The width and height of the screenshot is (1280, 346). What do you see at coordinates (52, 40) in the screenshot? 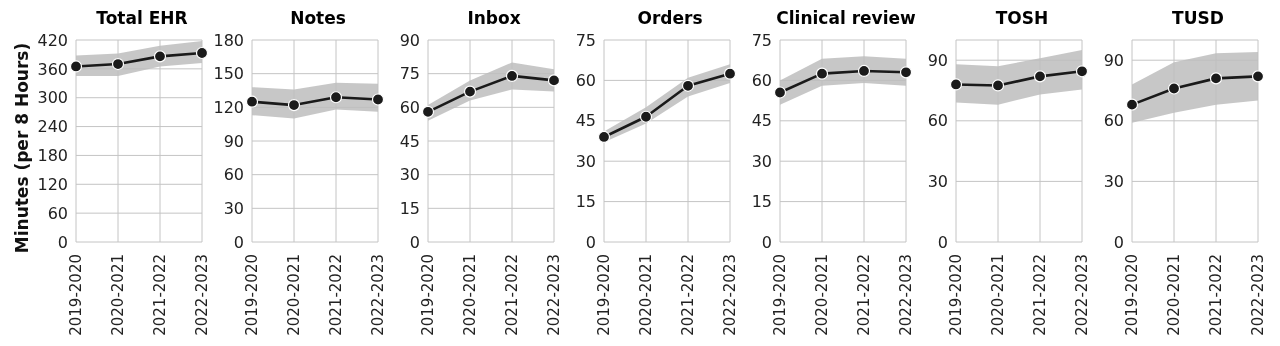
I see `y-tick-label: 420` at bounding box center [52, 40].